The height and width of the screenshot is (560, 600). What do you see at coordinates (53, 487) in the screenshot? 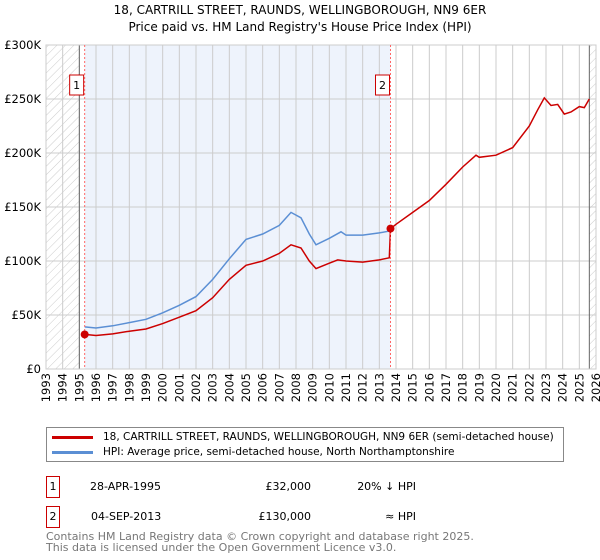
I see `transaction-badge: 1` at bounding box center [53, 487].